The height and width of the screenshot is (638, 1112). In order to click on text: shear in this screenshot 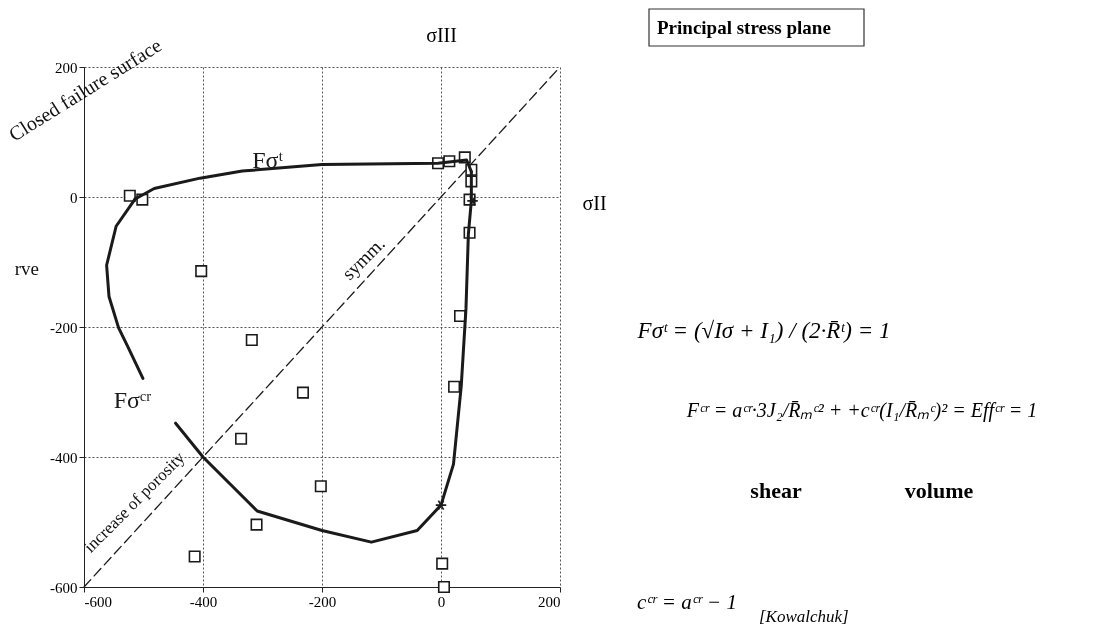, I will do `click(776, 490)`.